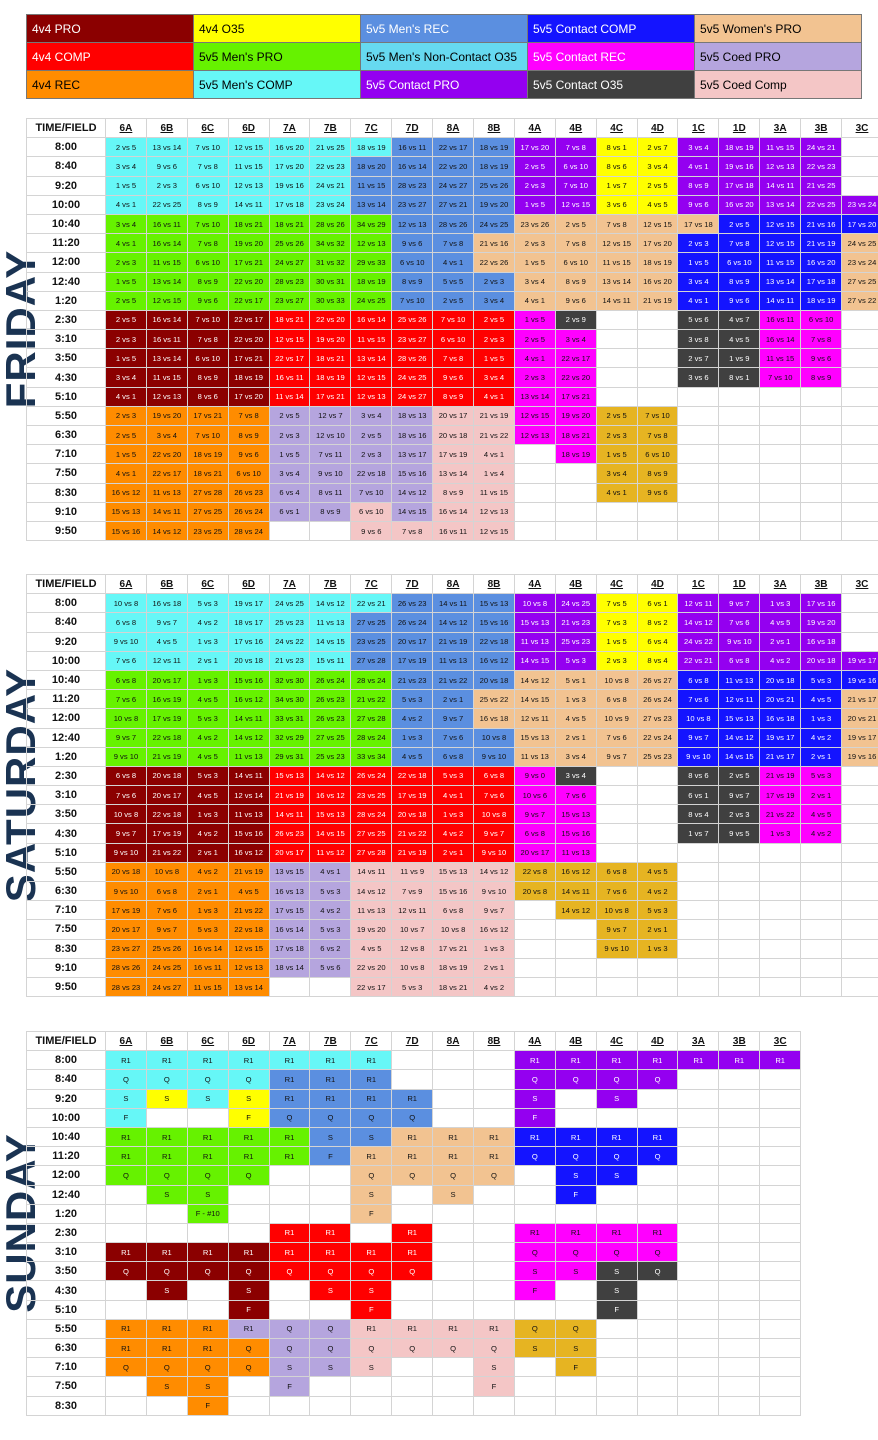 The image size is (878, 1440). Describe the element at coordinates (657, 243) in the screenshot. I see `game-cell: 17 vs 20` at that location.